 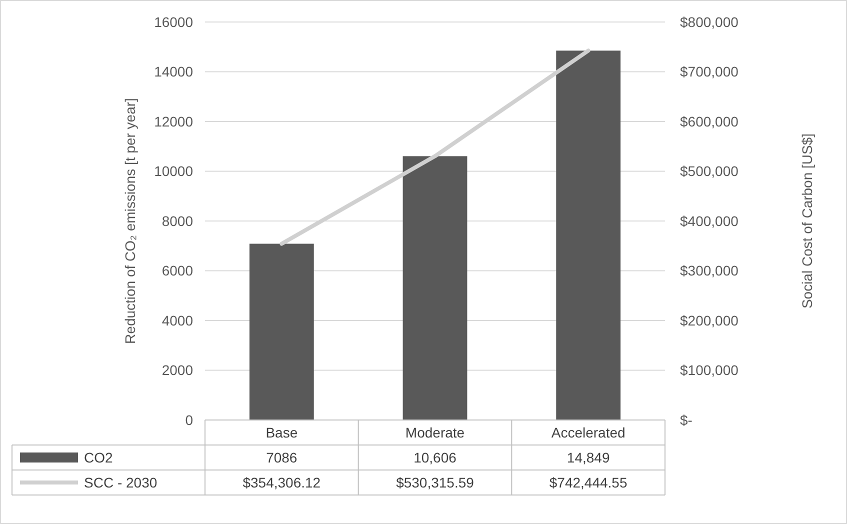 I want to click on x-tick-label: Moderate, so click(x=435, y=432).